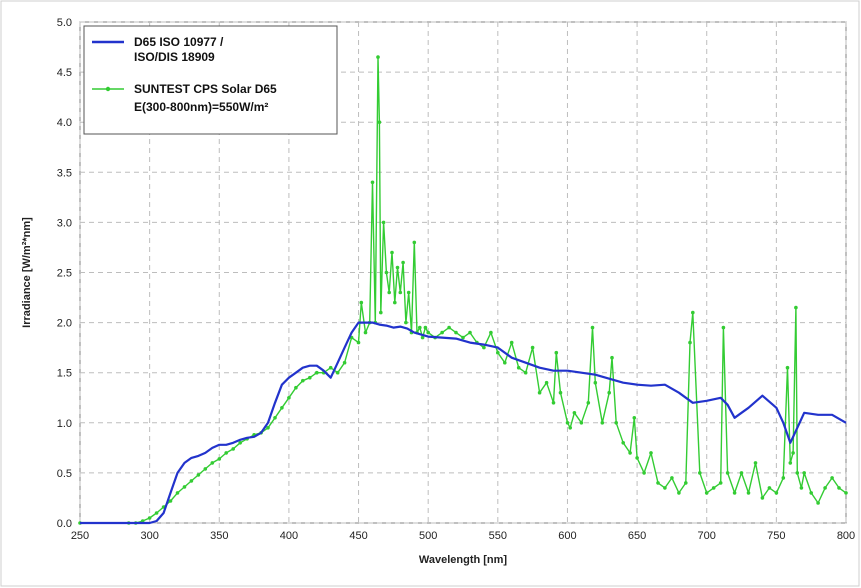  I want to click on legend-label-suntest: SUNTEST CPS Solar D65, so click(205, 89).